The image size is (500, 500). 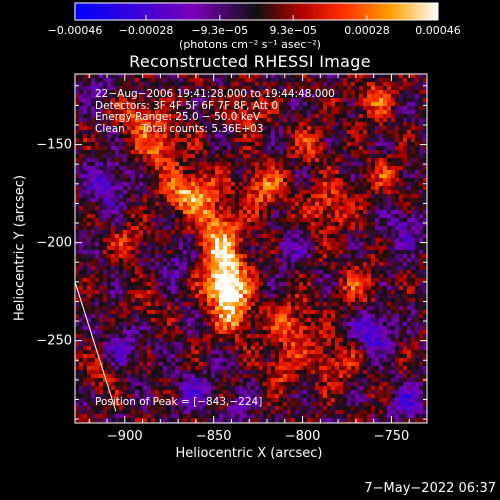 I want to click on info-line-time: 22−Aug−2006 19:41:28.000 to 19:44:48.000, so click(x=215, y=94).